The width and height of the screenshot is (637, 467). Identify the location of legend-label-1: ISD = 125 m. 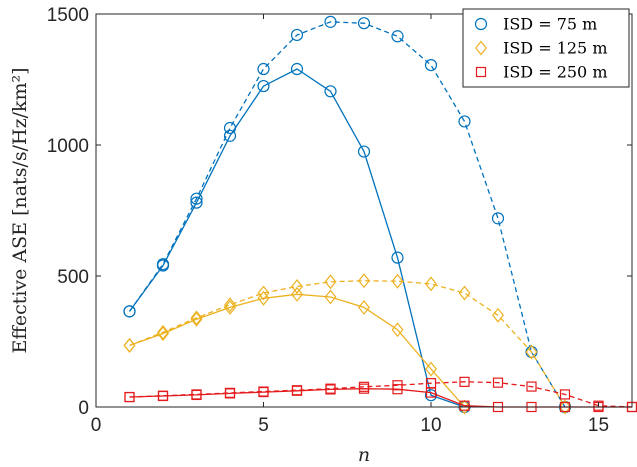
(555, 48).